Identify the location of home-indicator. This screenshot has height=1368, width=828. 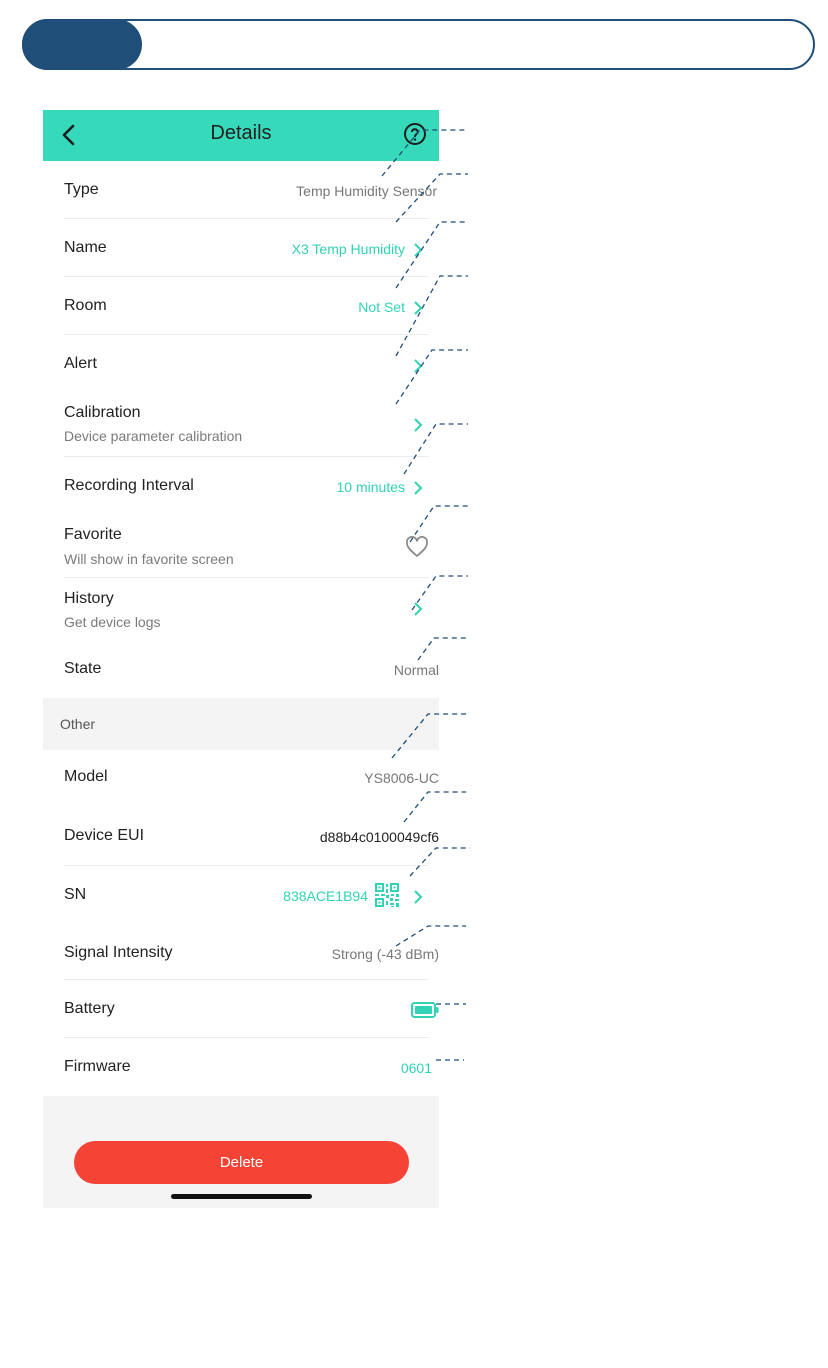
(241, 1196).